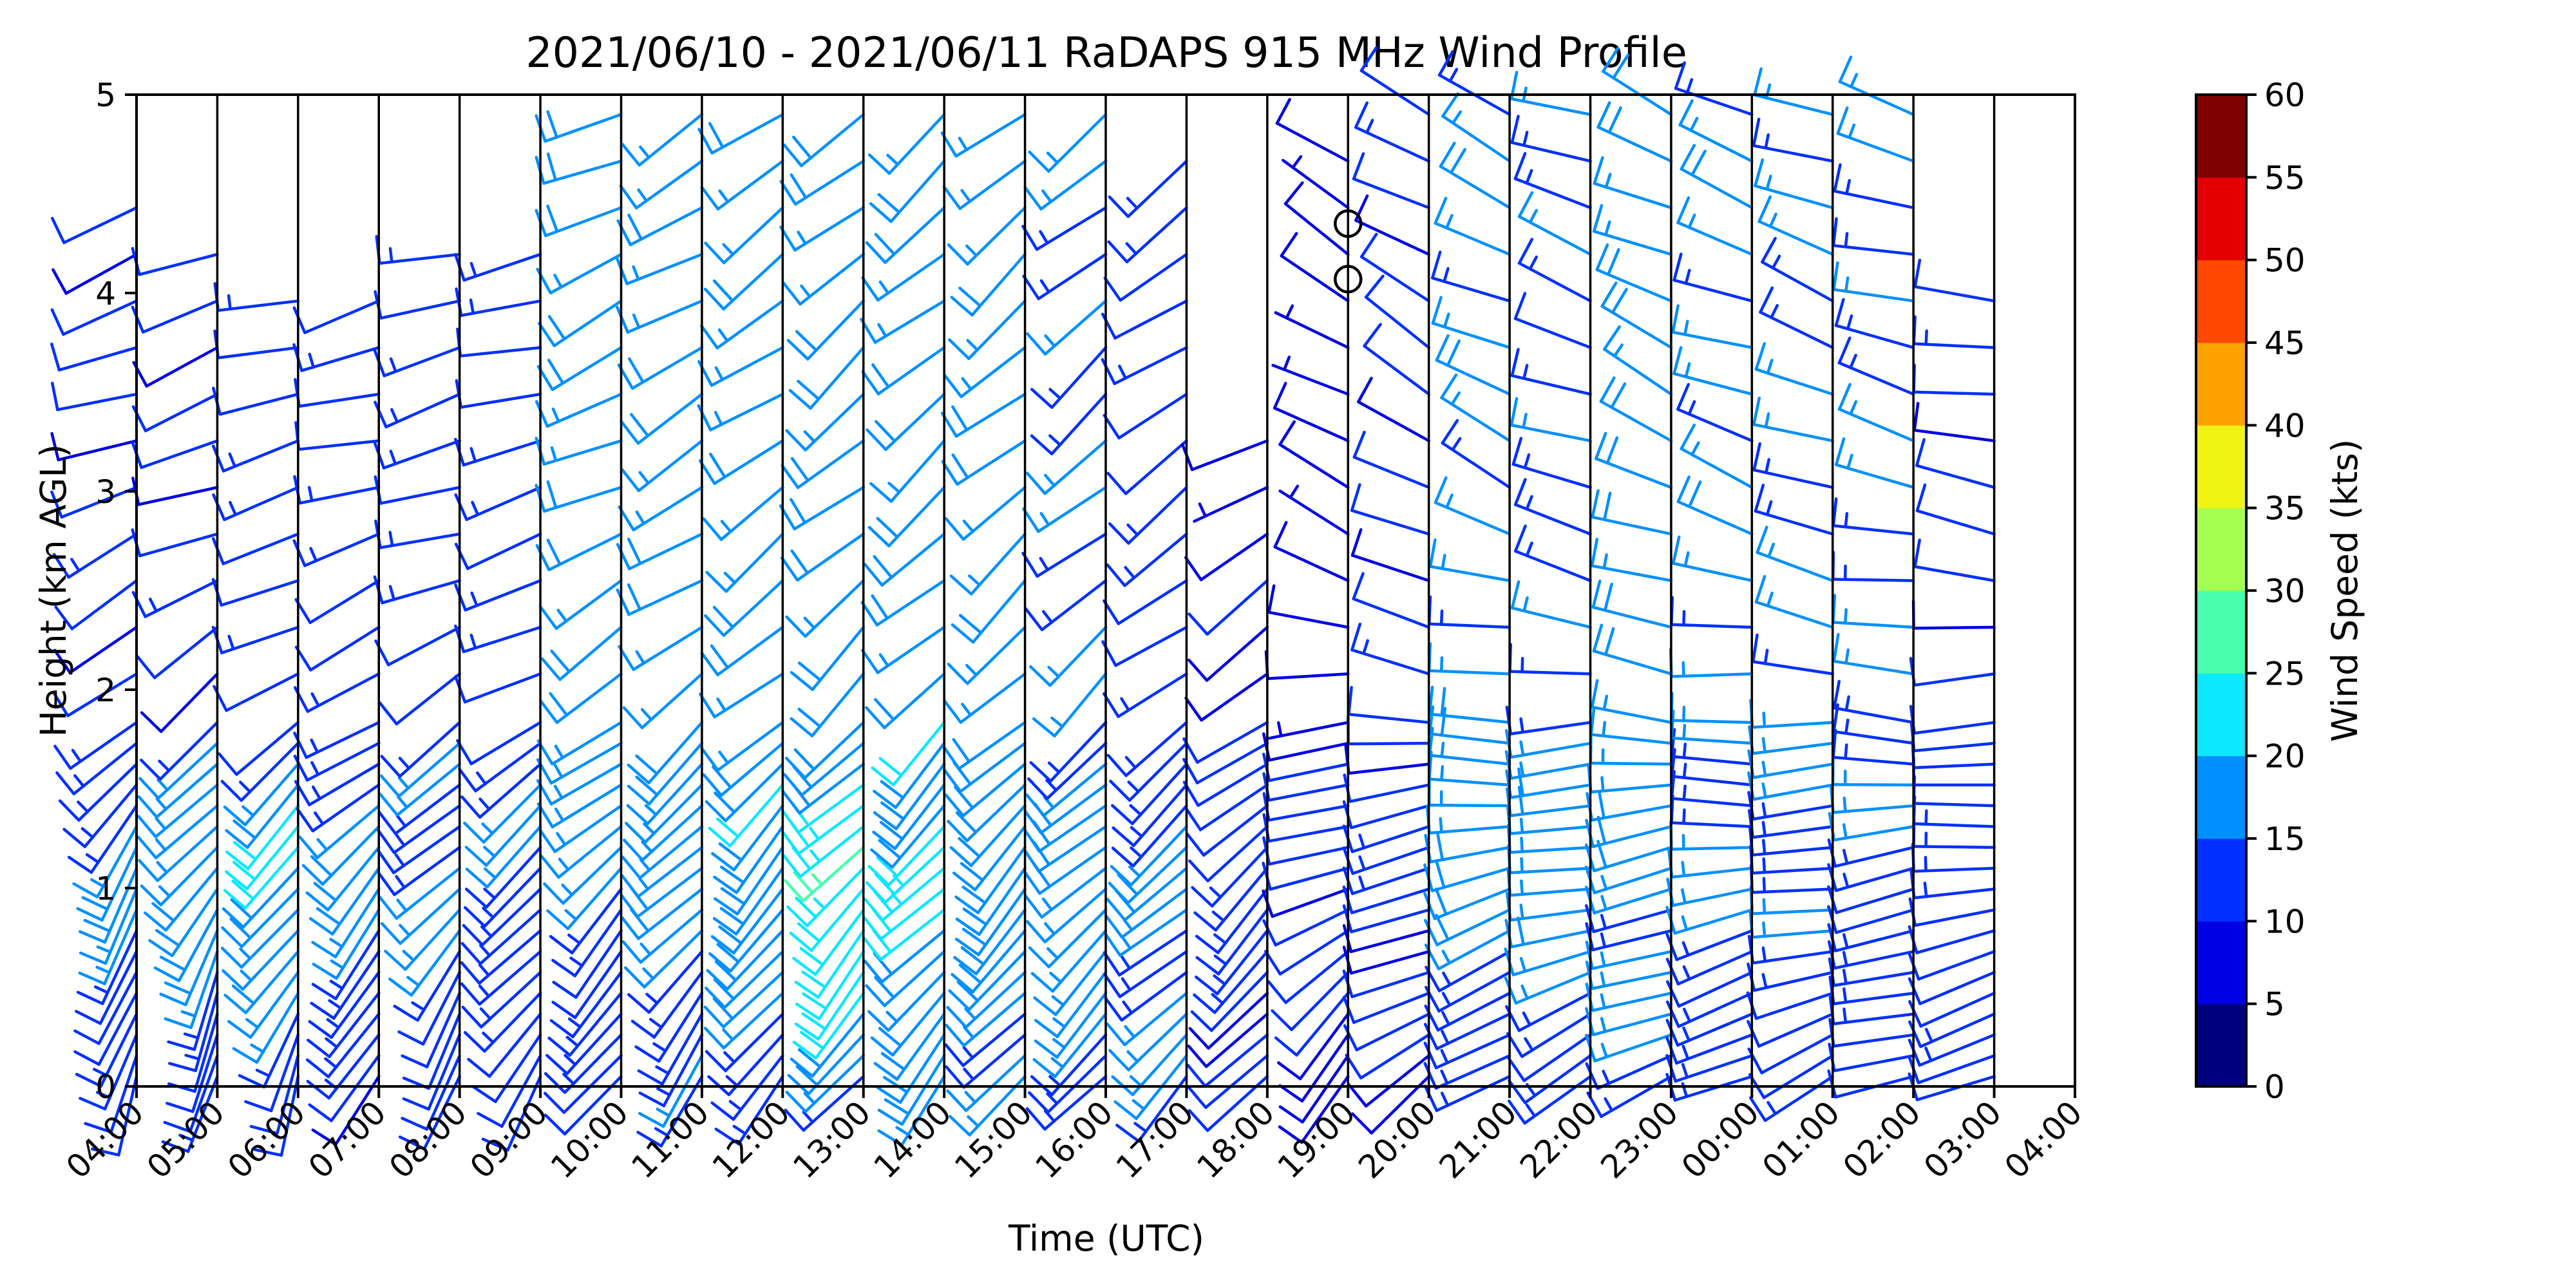 This screenshot has height=1288, width=2576. I want to click on y-tick-label: 0, so click(105, 1087).